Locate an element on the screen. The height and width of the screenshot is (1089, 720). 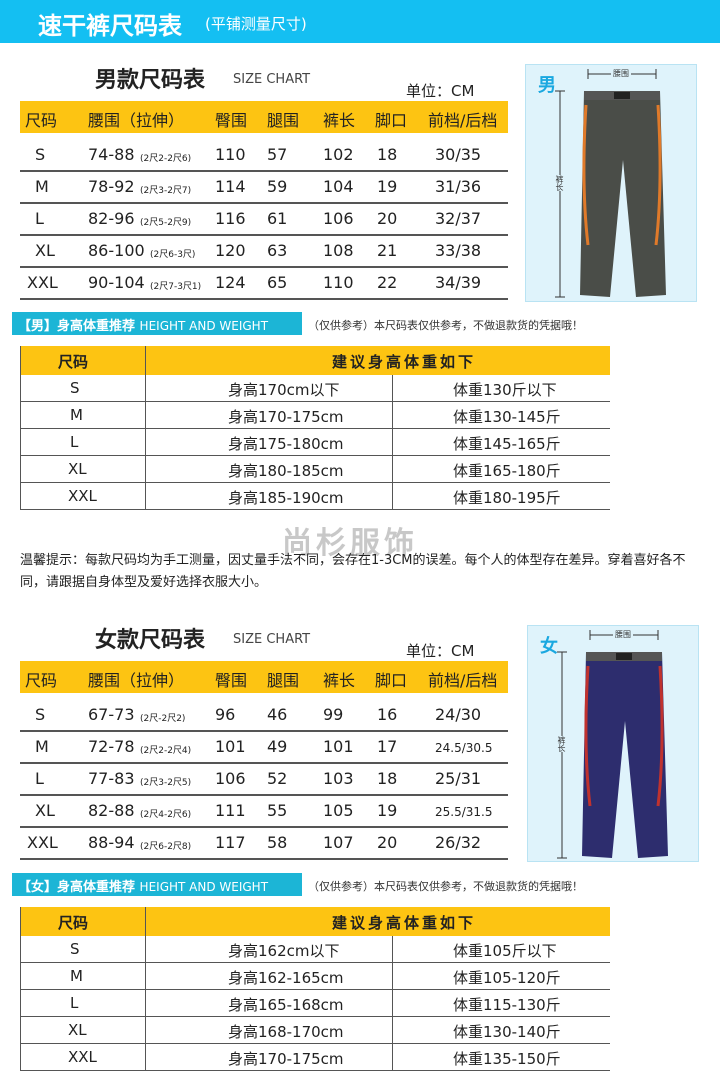
hem-cell: 22 is located at coordinates (387, 282).